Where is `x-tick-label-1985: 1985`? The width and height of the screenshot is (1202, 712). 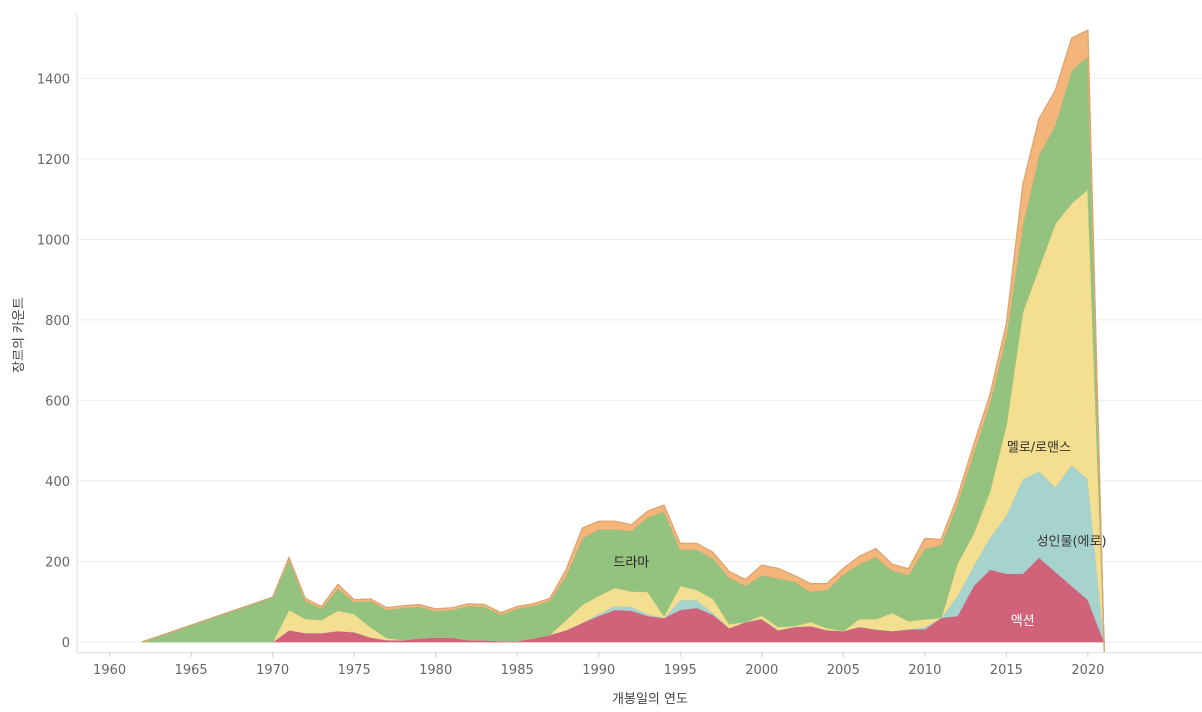
x-tick-label-1985: 1985 is located at coordinates (517, 670).